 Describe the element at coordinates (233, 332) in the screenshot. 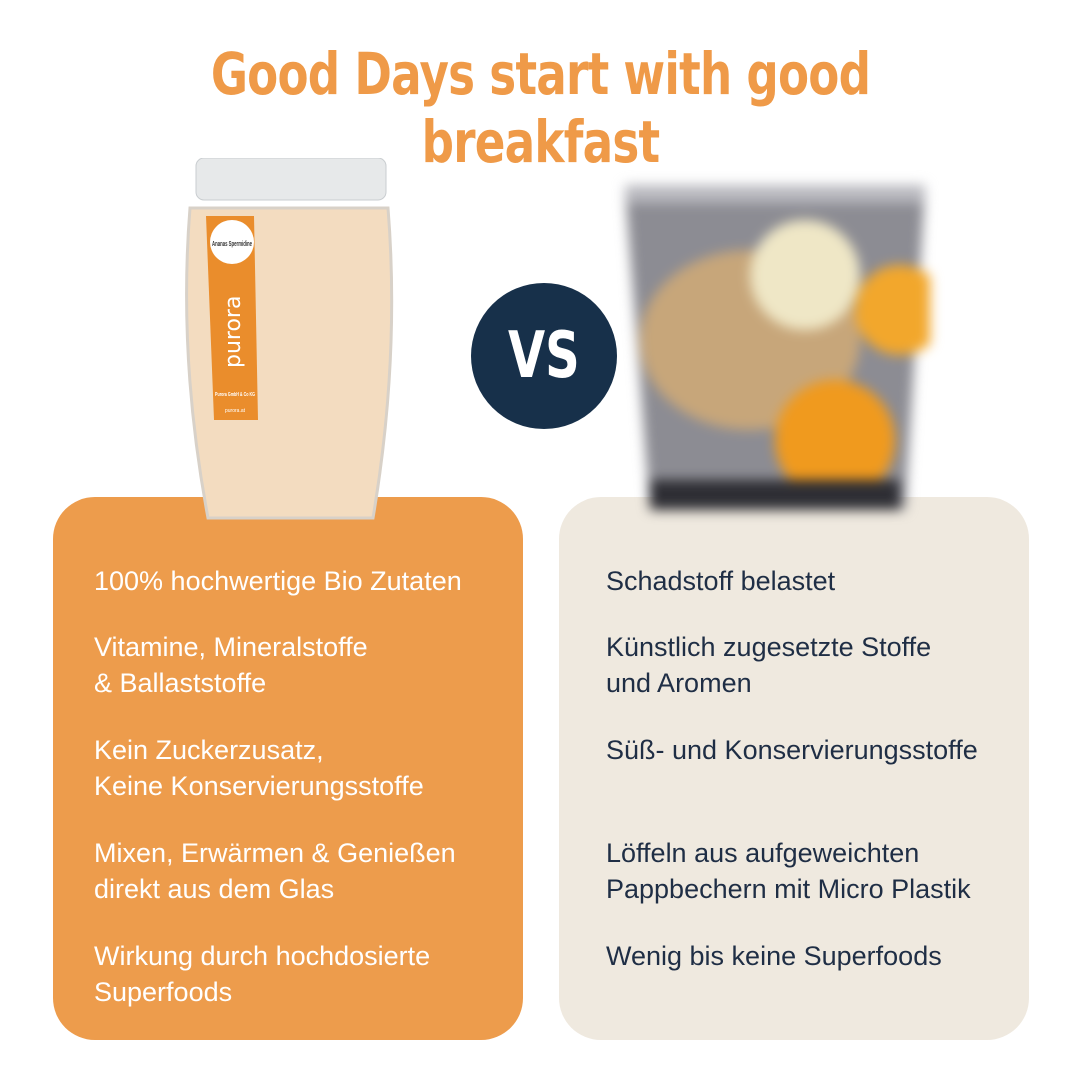

I see `label-brand: purora` at that location.